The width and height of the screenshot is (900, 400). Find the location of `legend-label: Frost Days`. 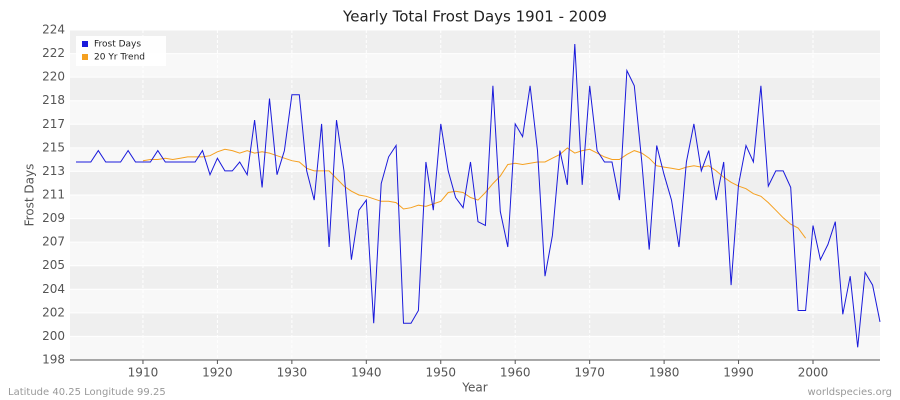

legend-label: Frost Days is located at coordinates (117, 45).